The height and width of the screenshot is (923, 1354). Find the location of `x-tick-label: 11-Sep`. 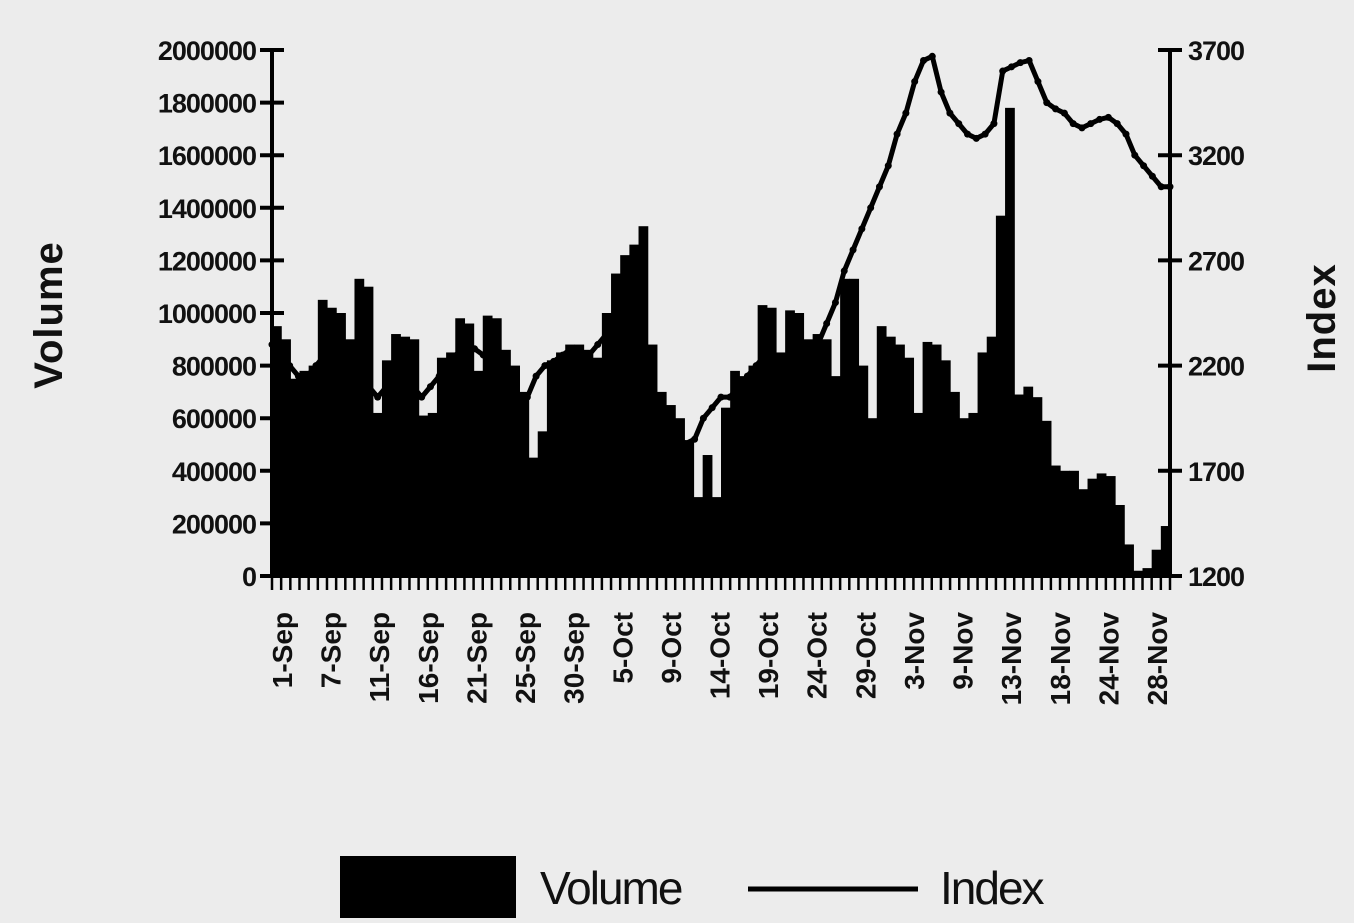

x-tick-label: 11-Sep is located at coordinates (379, 657).